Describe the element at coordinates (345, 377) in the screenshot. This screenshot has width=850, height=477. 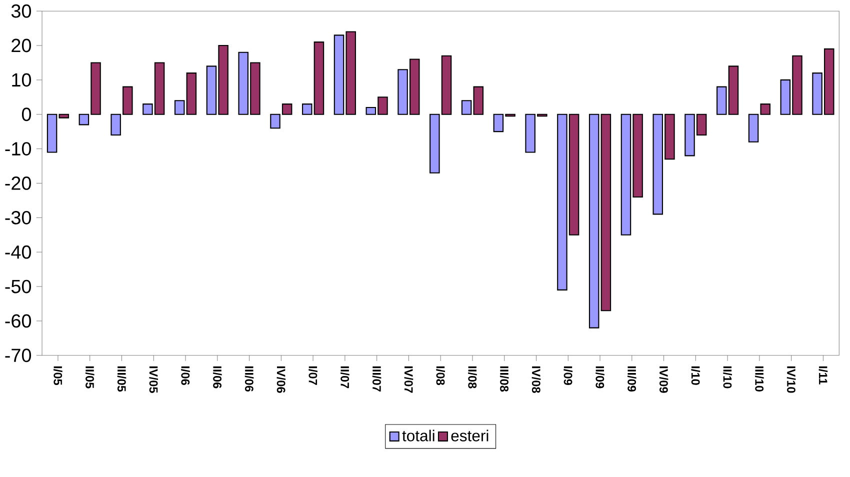
I see `x-tick-label: II/07` at that location.